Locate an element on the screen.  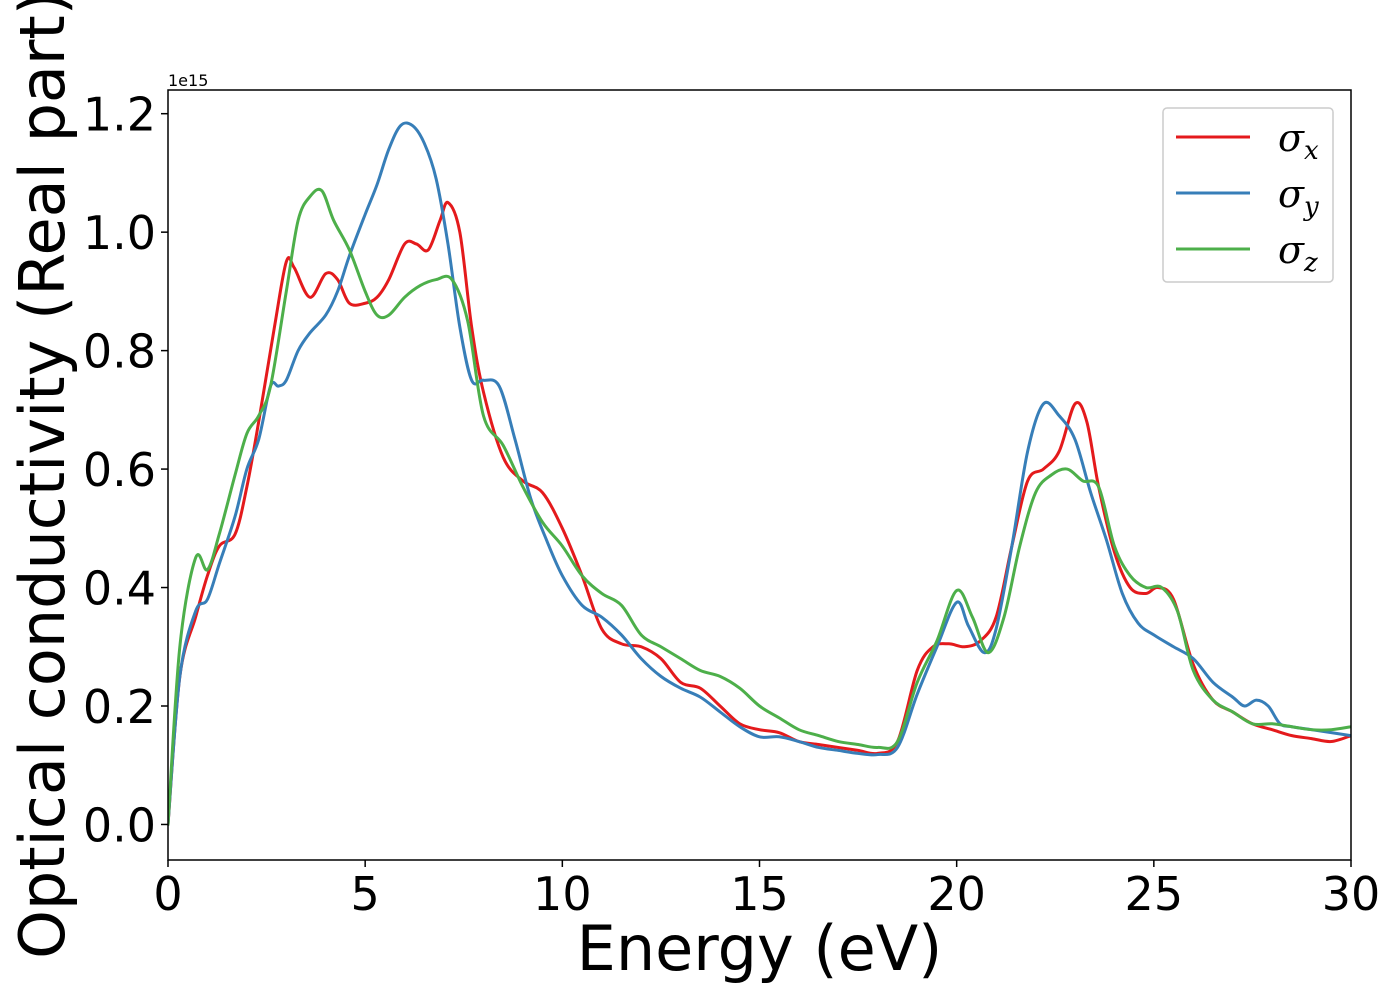
legend-box is located at coordinates (1248, 195).